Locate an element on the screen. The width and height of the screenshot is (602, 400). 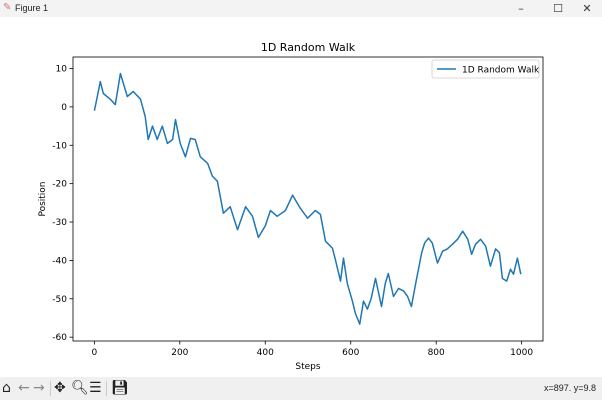
home-icon: ⌂ is located at coordinates (6, 388).